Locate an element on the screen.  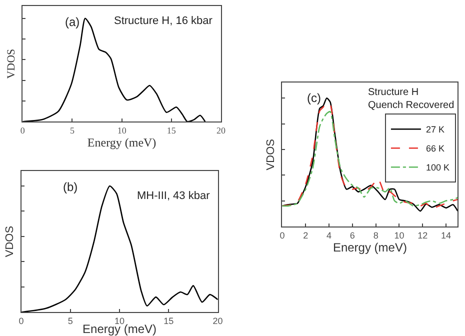
annotation: Structure H, 16 kbar is located at coordinates (163, 21).